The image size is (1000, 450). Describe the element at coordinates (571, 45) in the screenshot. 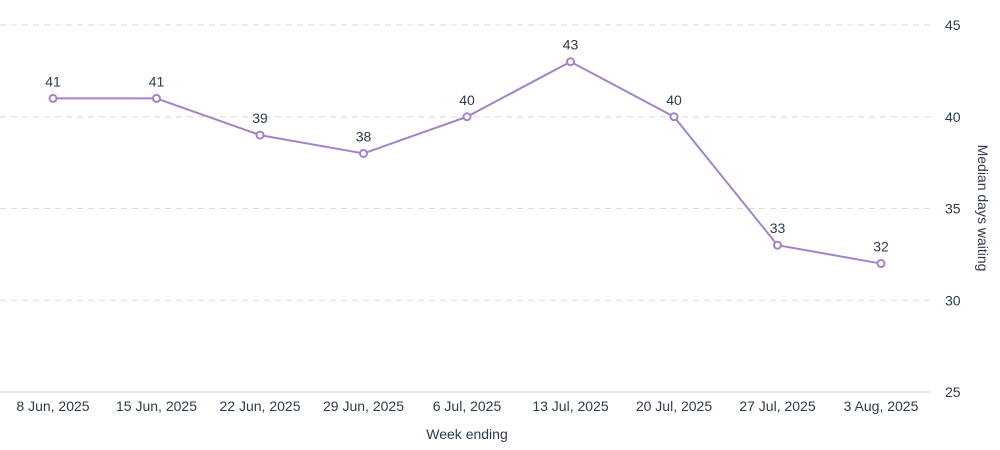

I see `data-label: 43` at that location.